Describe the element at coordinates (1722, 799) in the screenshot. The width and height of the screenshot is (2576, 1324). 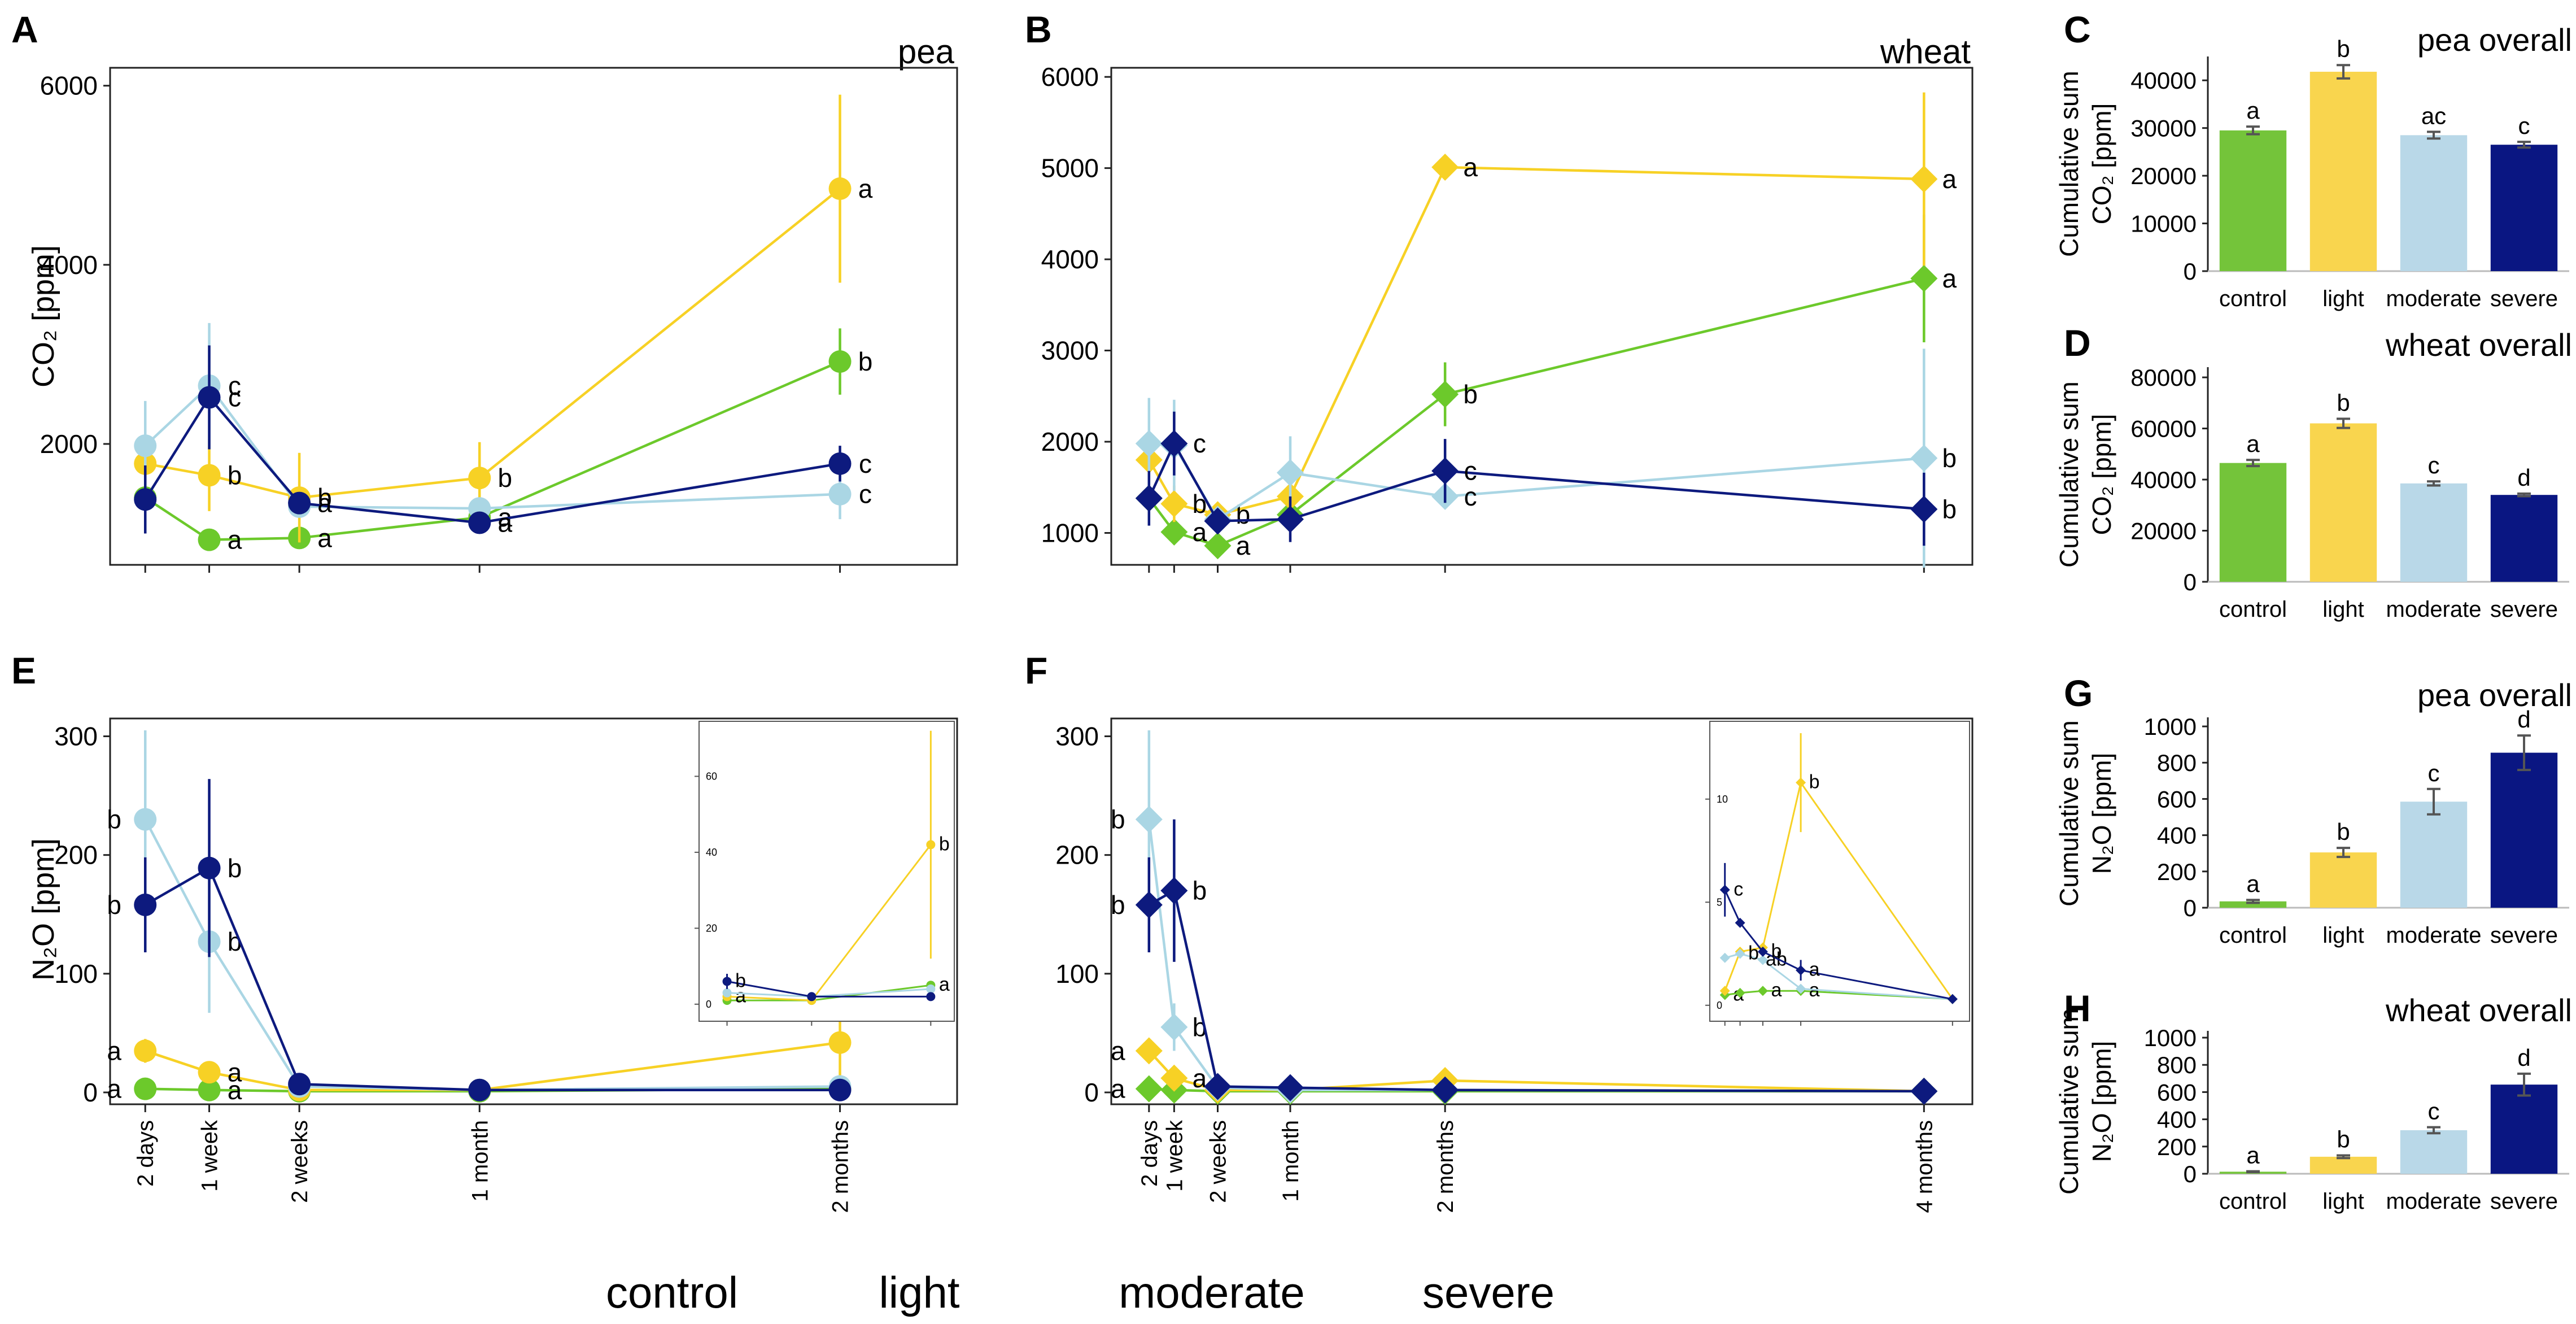
I see `inset-y-tick-label-F: 10` at that location.